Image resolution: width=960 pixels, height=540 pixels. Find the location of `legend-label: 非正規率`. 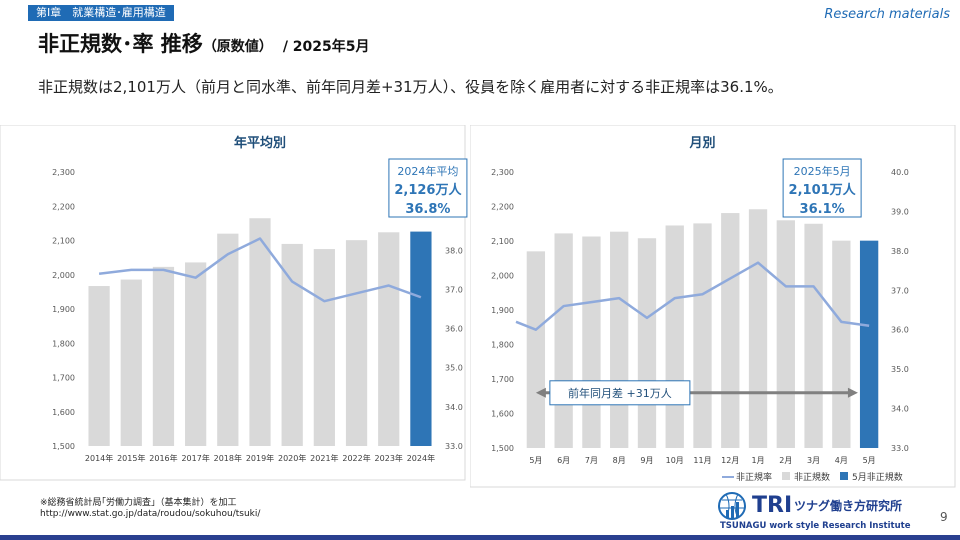

legend-label: 非正規率 is located at coordinates (754, 477).